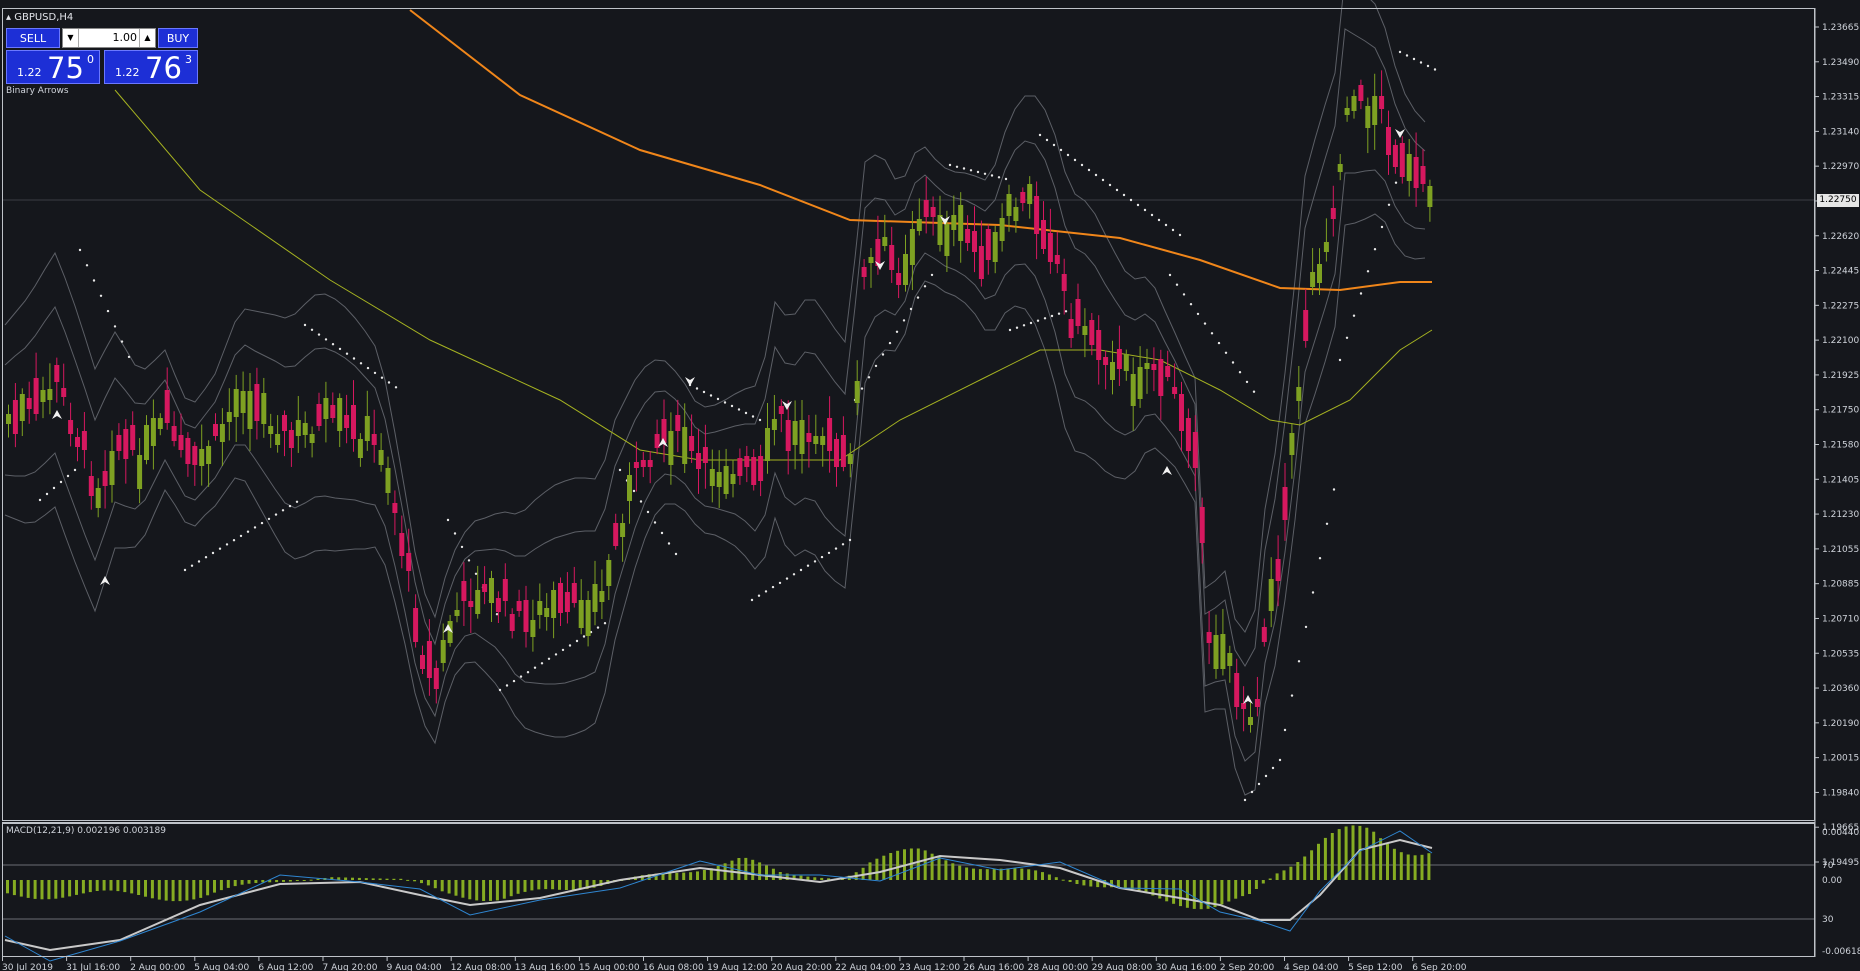 This screenshot has width=1860, height=971. What do you see at coordinates (147, 38) in the screenshot?
I see `lot-increase-icon: ▲` at bounding box center [147, 38].